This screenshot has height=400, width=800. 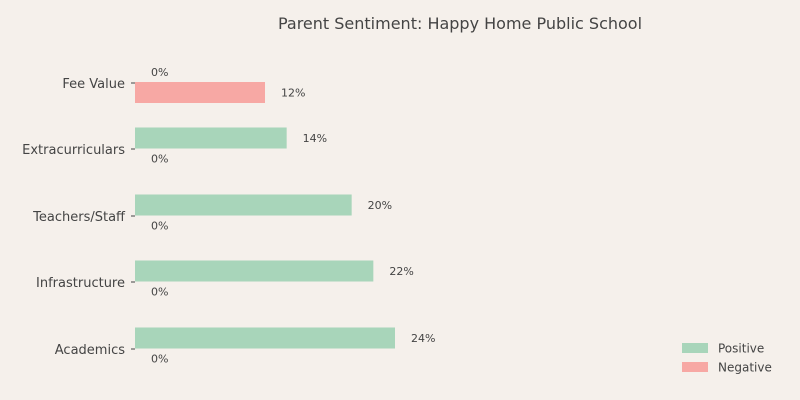 I want to click on category-label: Teachers/Staff, so click(x=79, y=217).